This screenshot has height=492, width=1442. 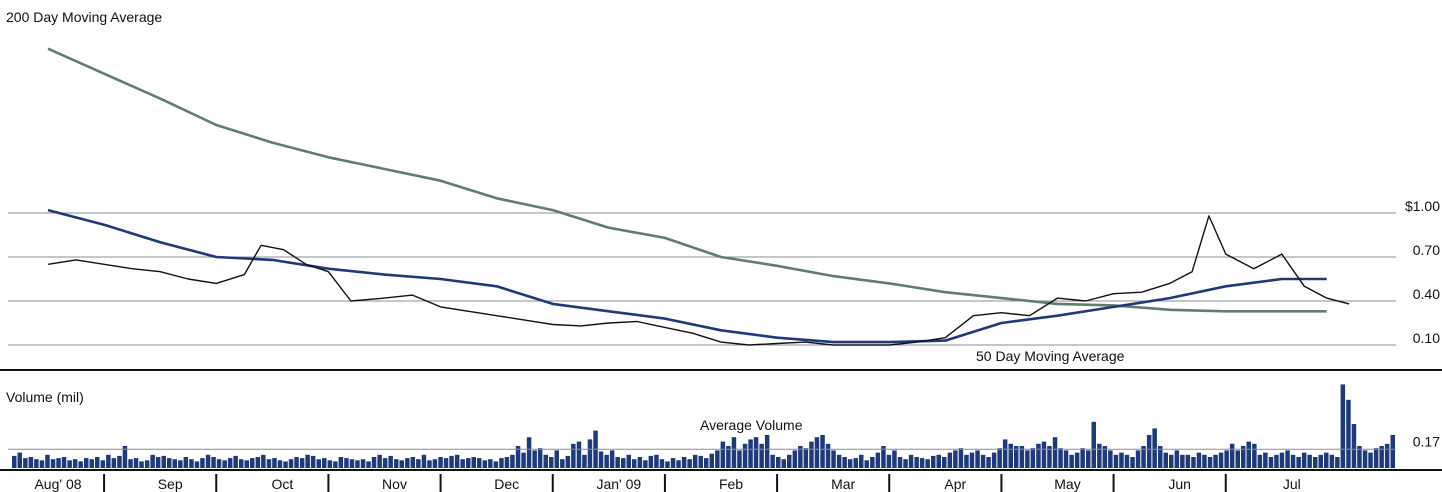 I want to click on average-volume-tick: 0.17, so click(x=1426, y=441).